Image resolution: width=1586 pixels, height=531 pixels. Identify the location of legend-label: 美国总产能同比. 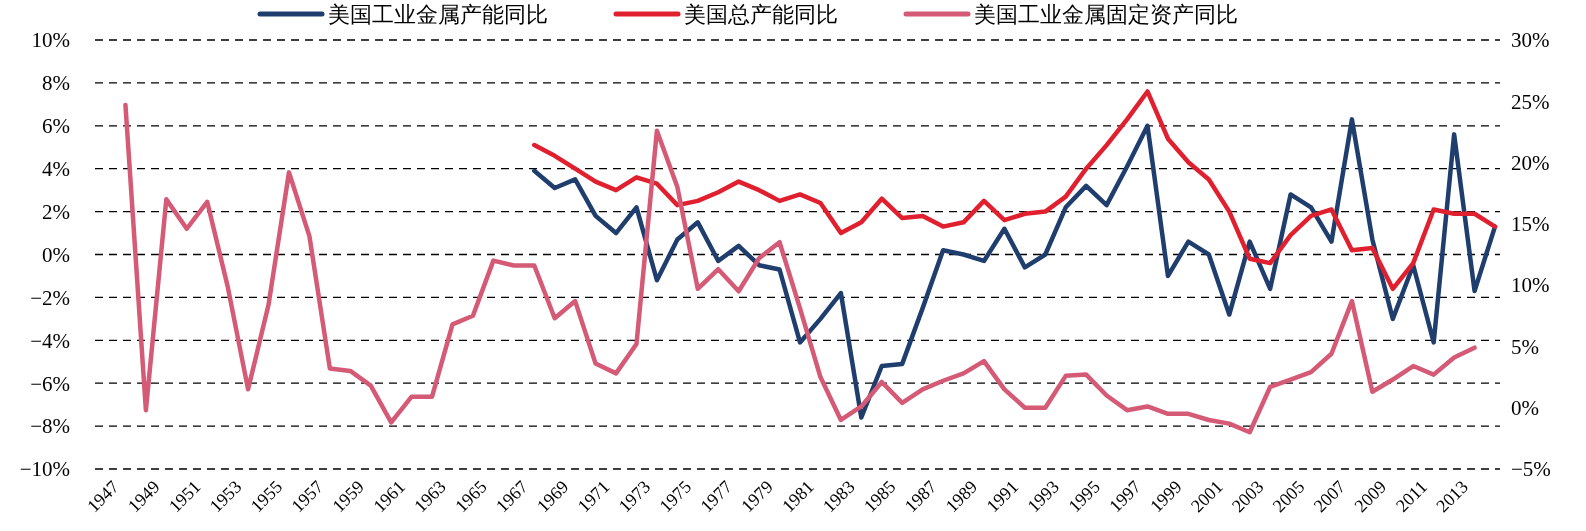
(761, 14).